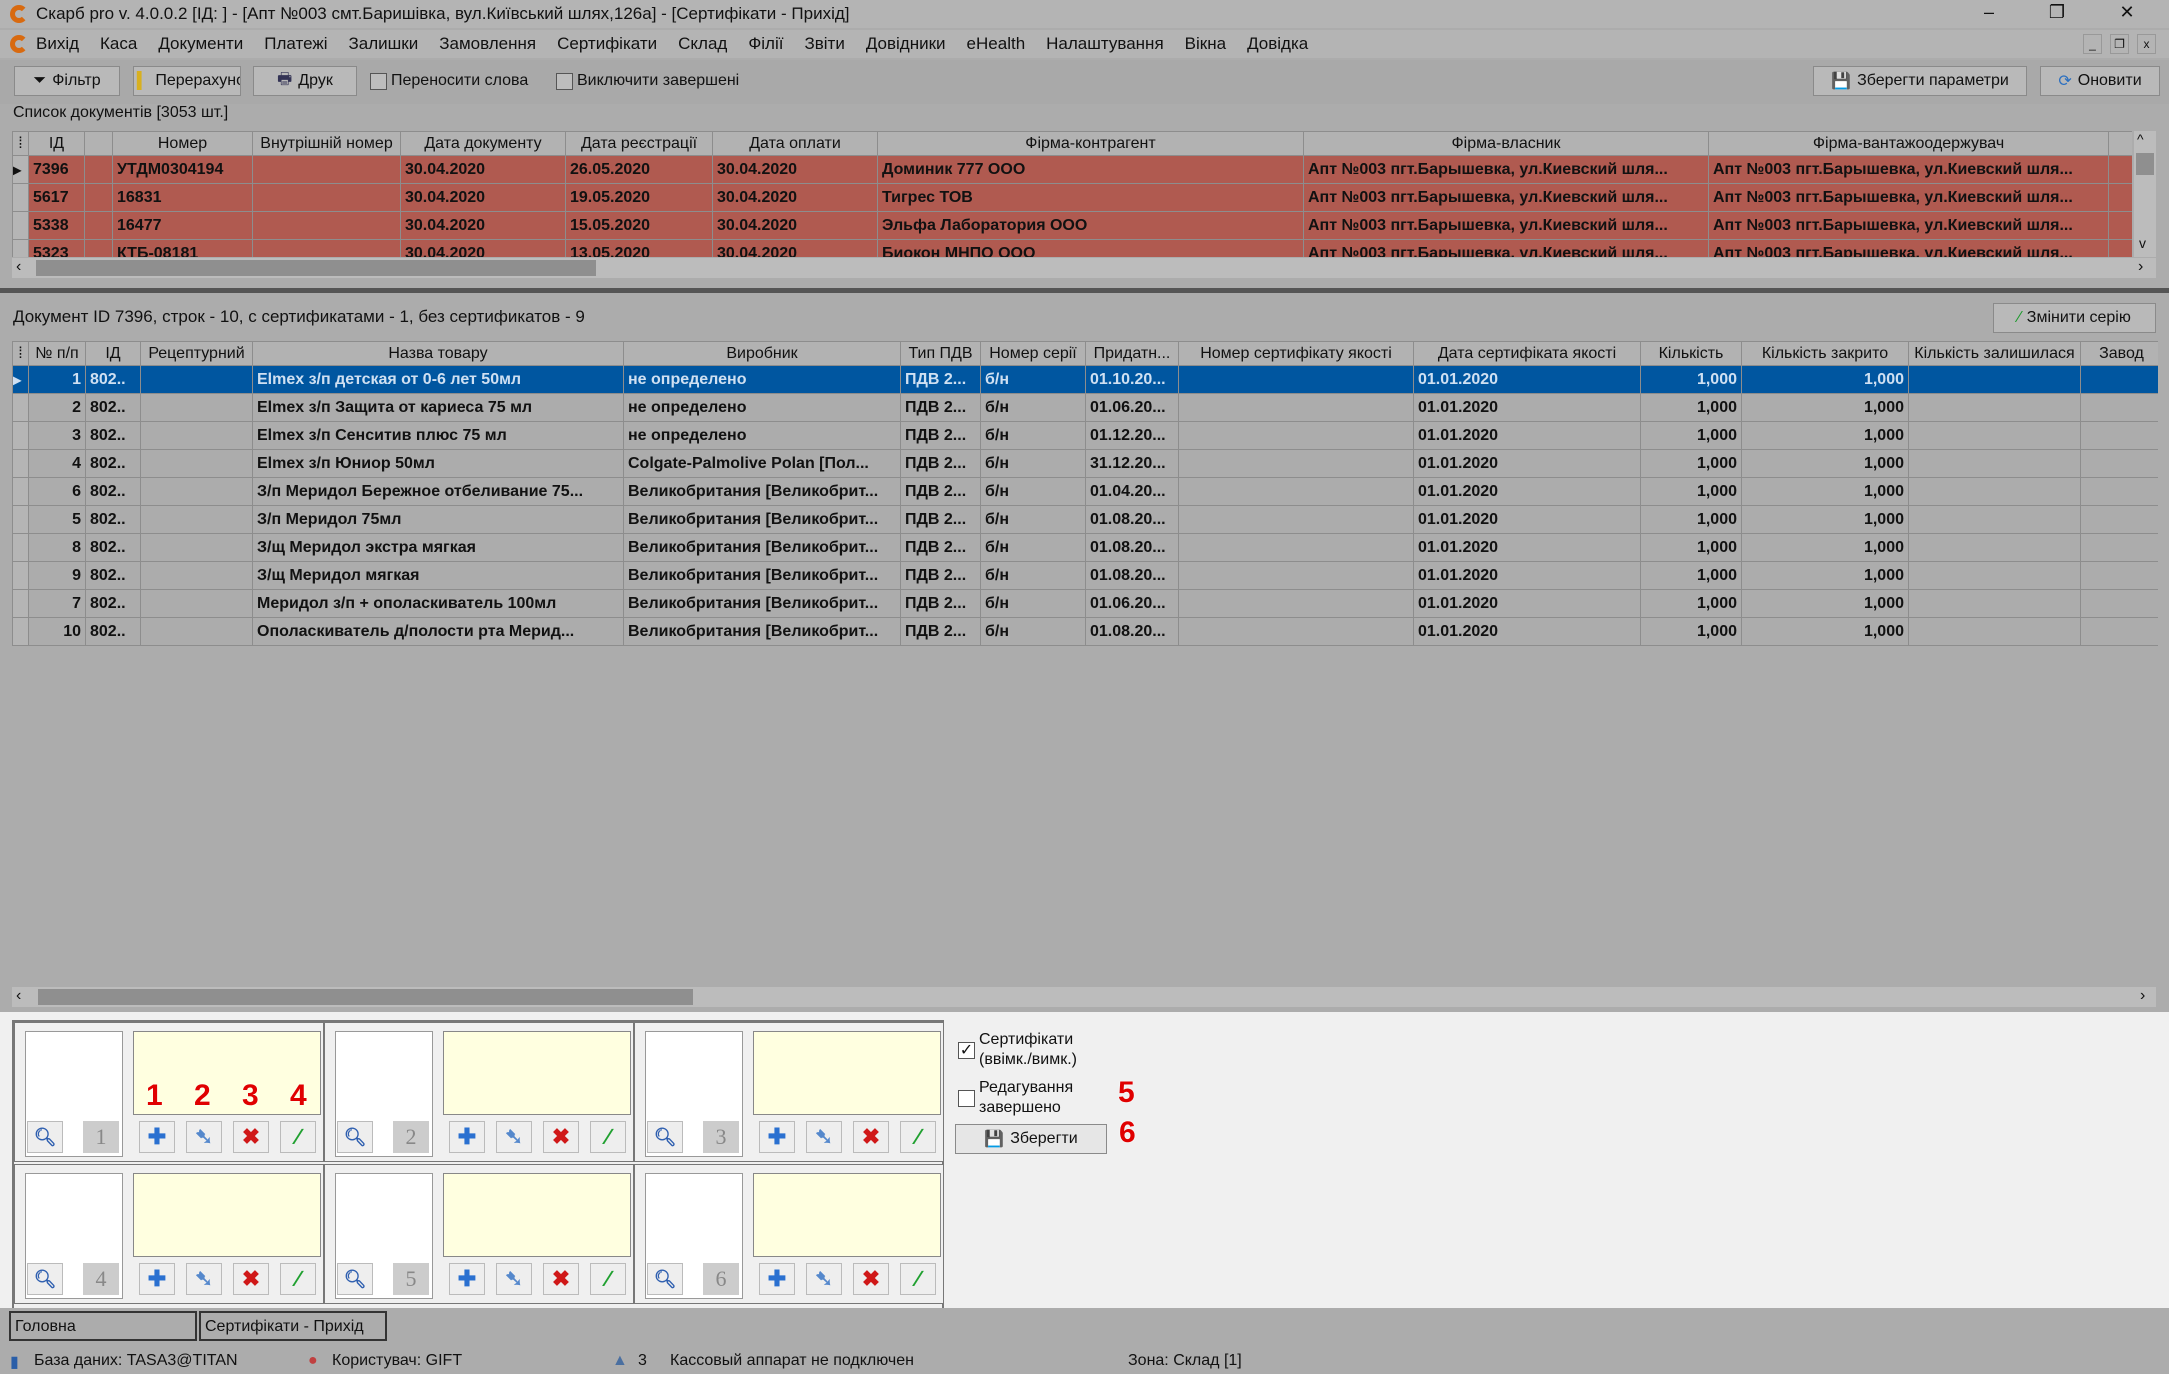 This screenshot has width=2169, height=1374. What do you see at coordinates (57, 463) in the screenshot?
I see `items-cell: 4` at bounding box center [57, 463].